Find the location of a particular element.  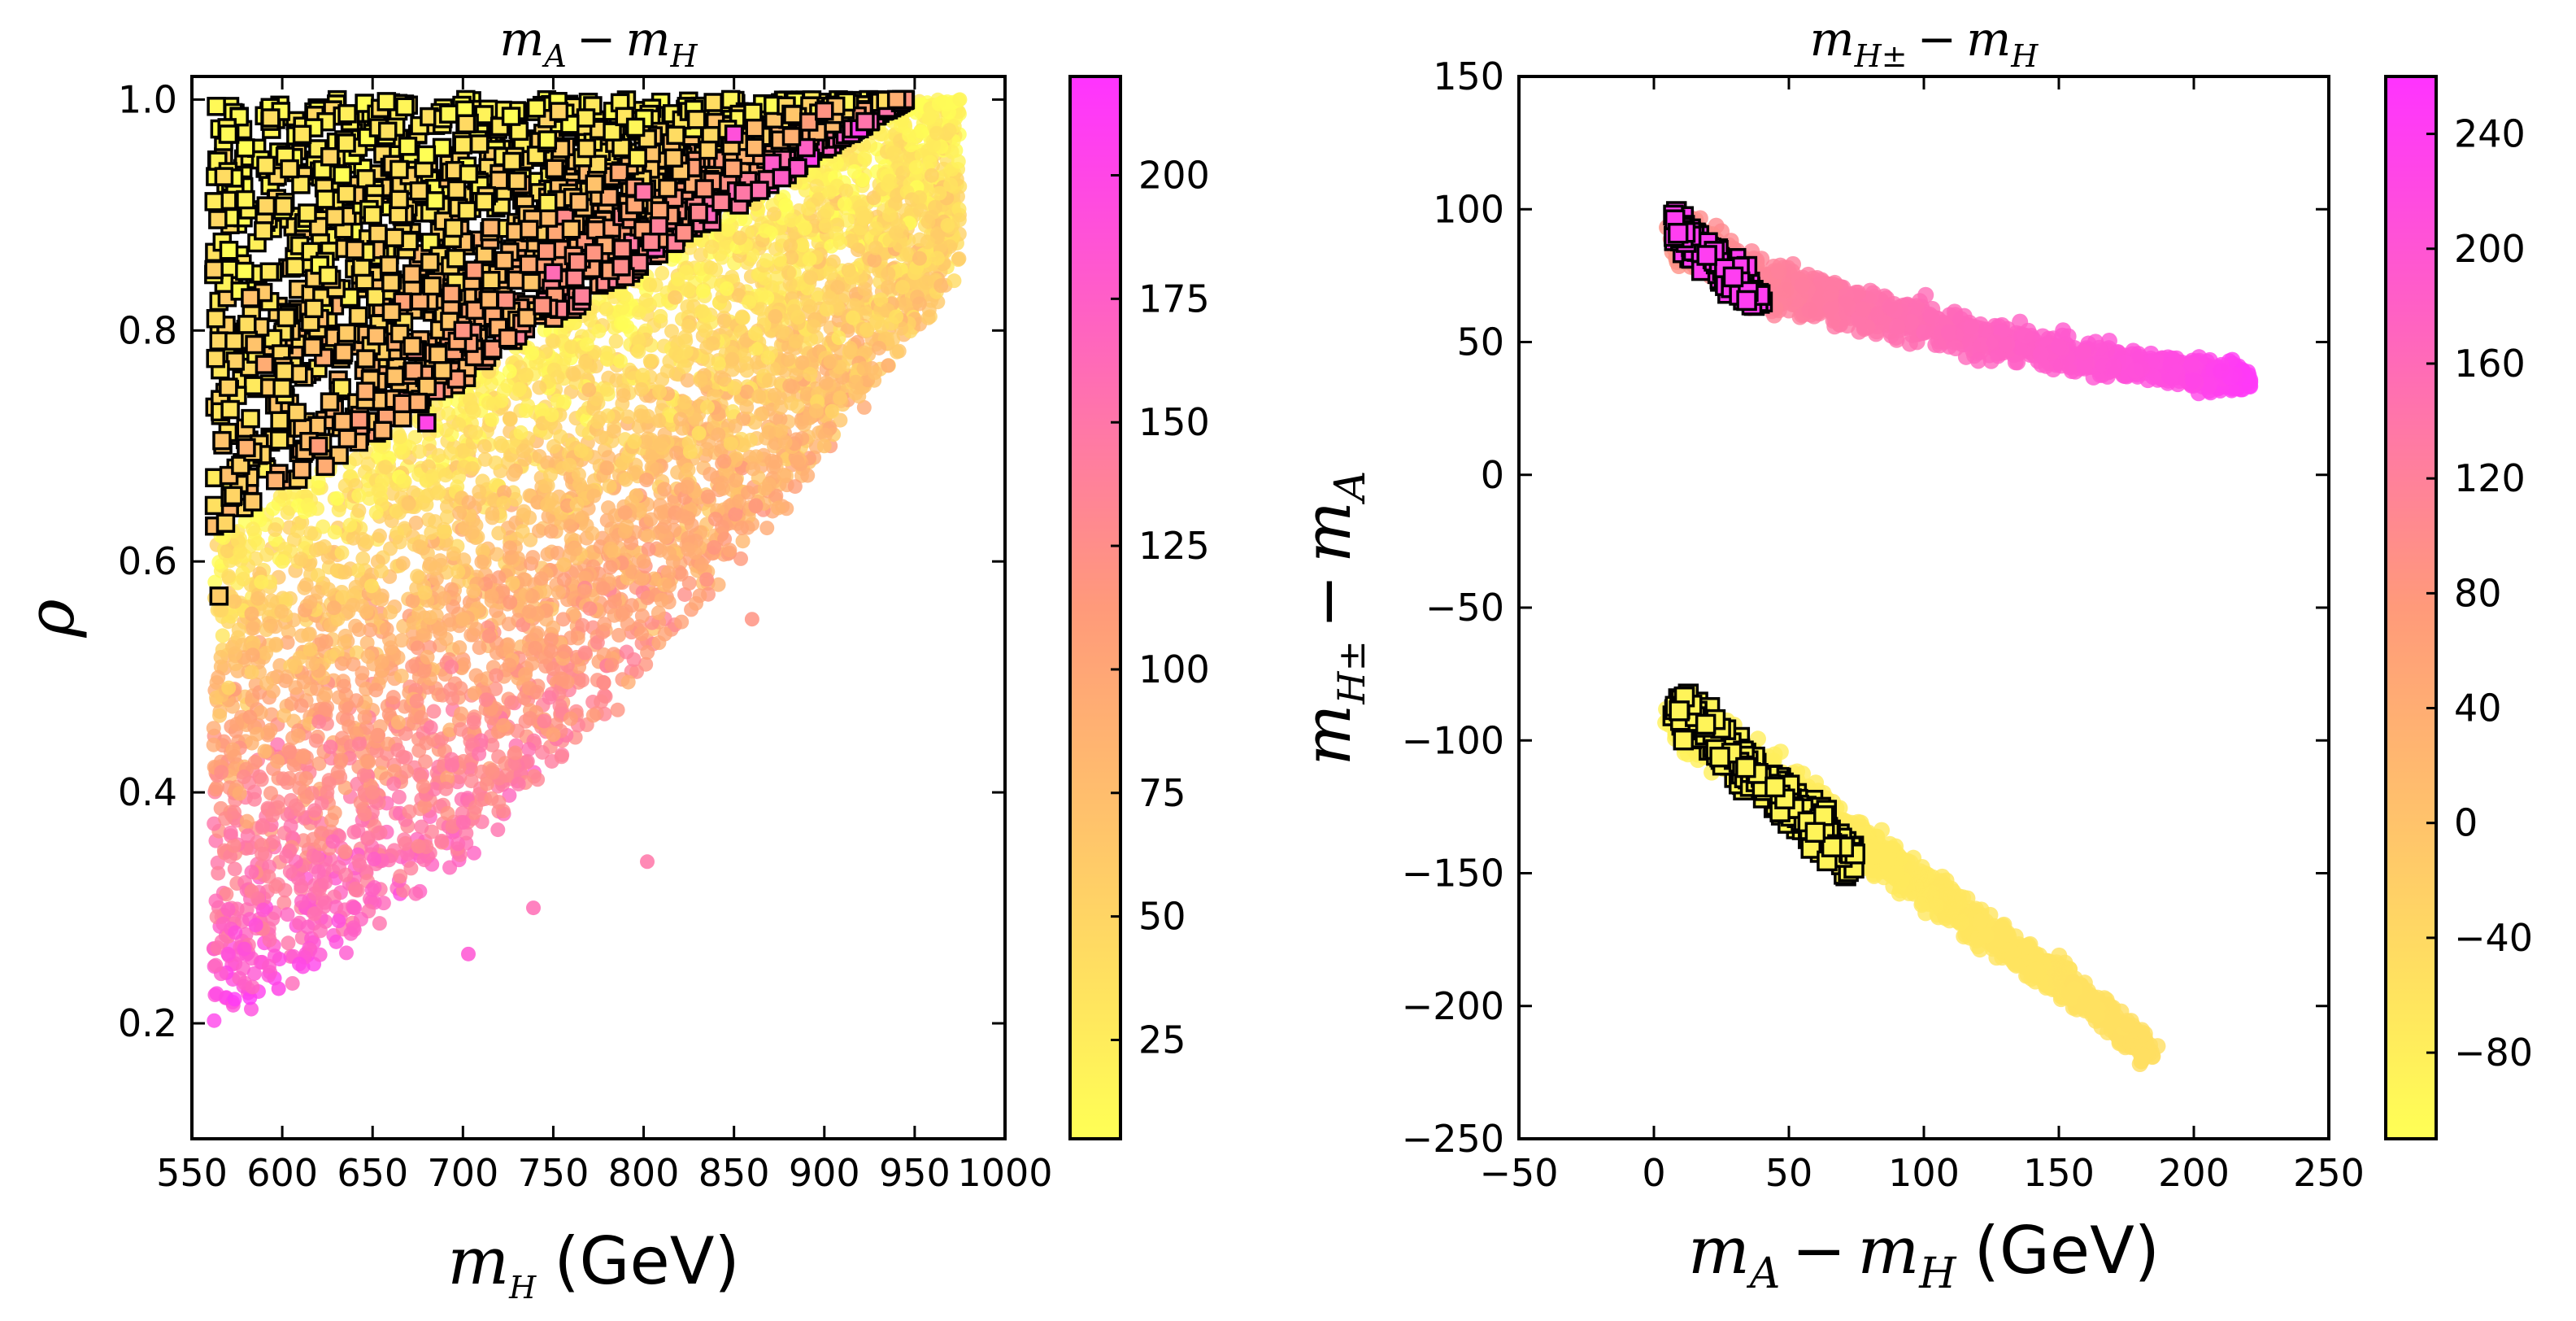

square-point is located at coordinates (442, 147).